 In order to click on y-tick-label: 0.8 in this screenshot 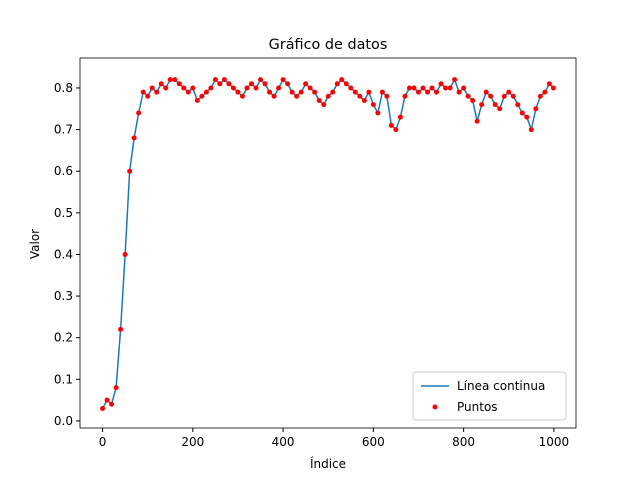, I will do `click(63, 88)`.